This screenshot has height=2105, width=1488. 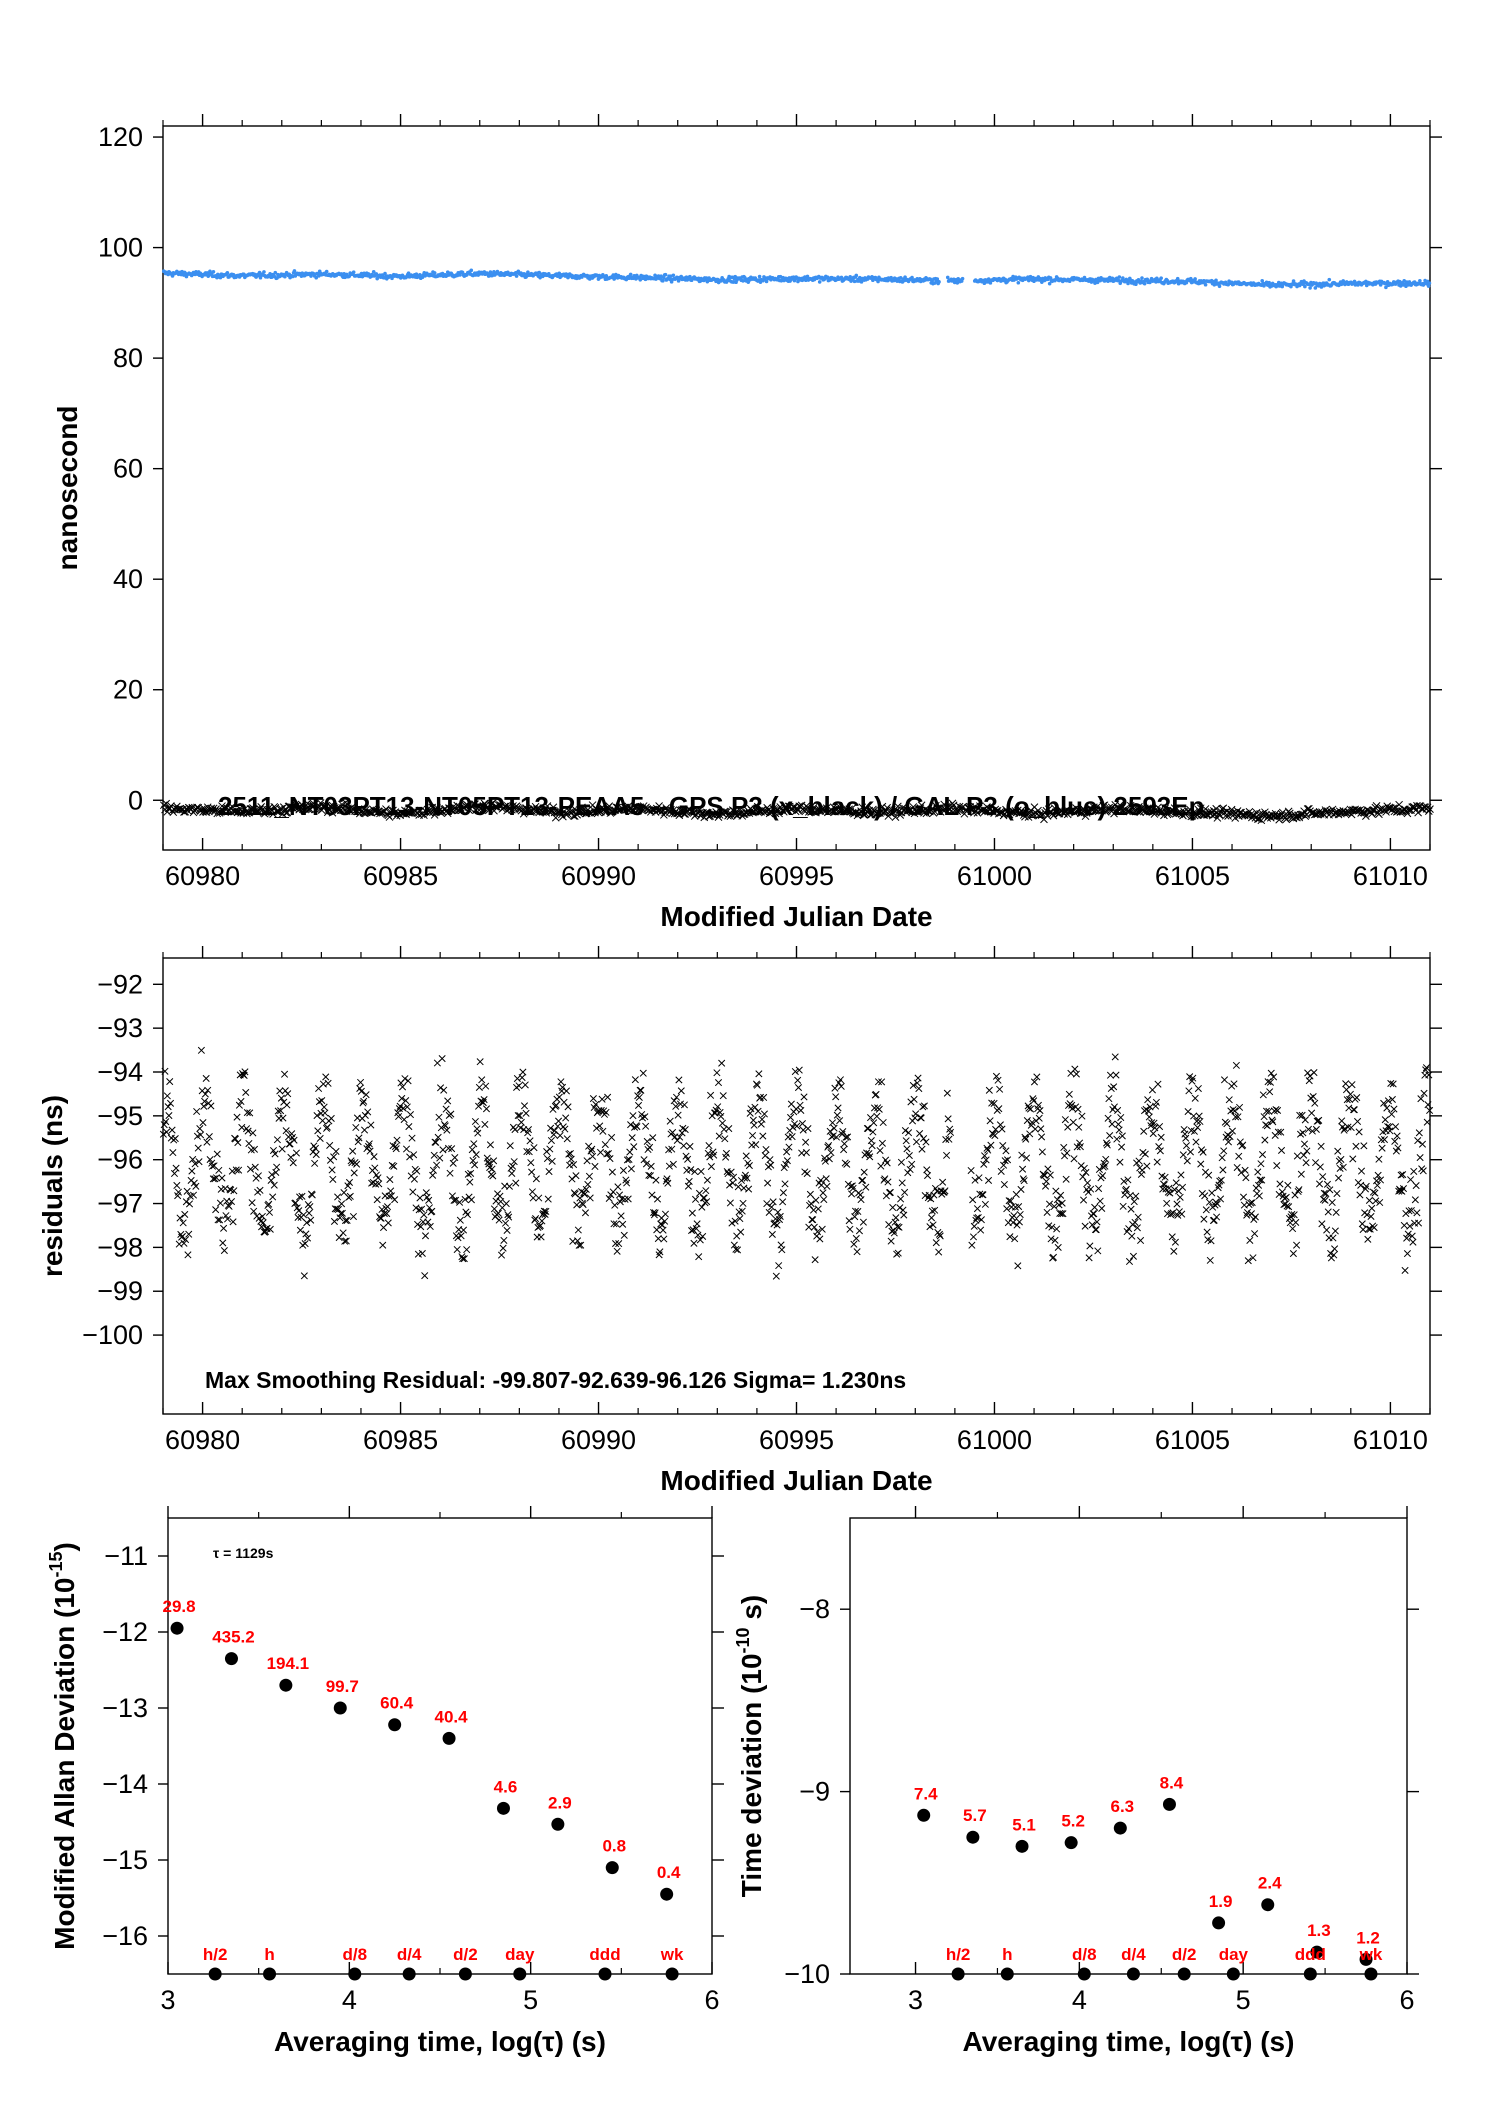 I want to click on tau-note: τ = 1129s, so click(x=243, y=1553).